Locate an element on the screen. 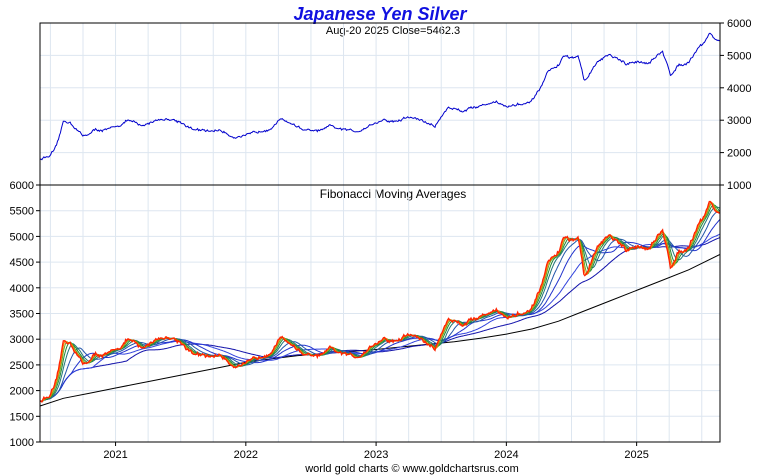 The image size is (760, 475). y-tick-label: 4500 is located at coordinates (22, 263).